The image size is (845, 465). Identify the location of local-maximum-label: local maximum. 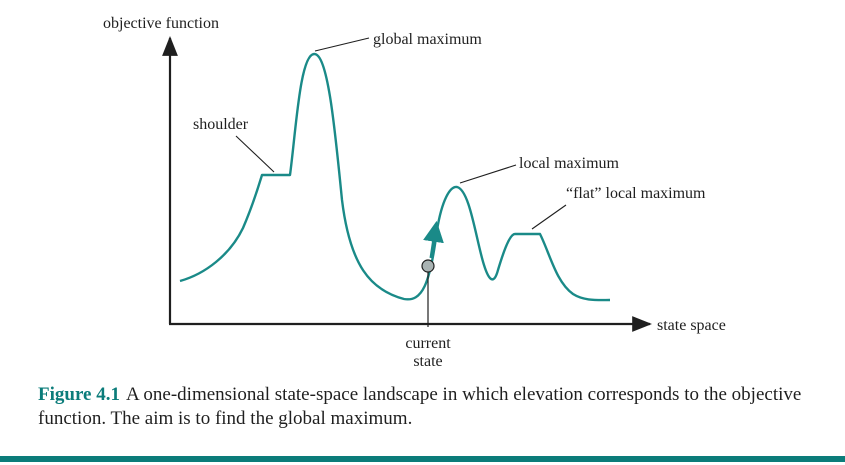
(569, 163).